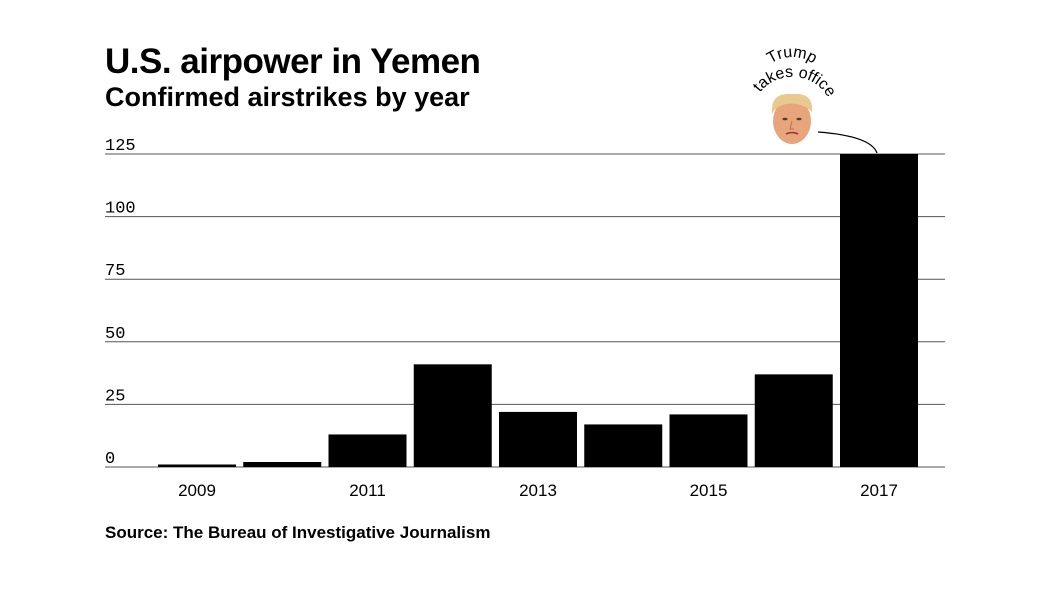 The height and width of the screenshot is (590, 1050). What do you see at coordinates (115, 396) in the screenshot?
I see `y-tick-label: 25` at bounding box center [115, 396].